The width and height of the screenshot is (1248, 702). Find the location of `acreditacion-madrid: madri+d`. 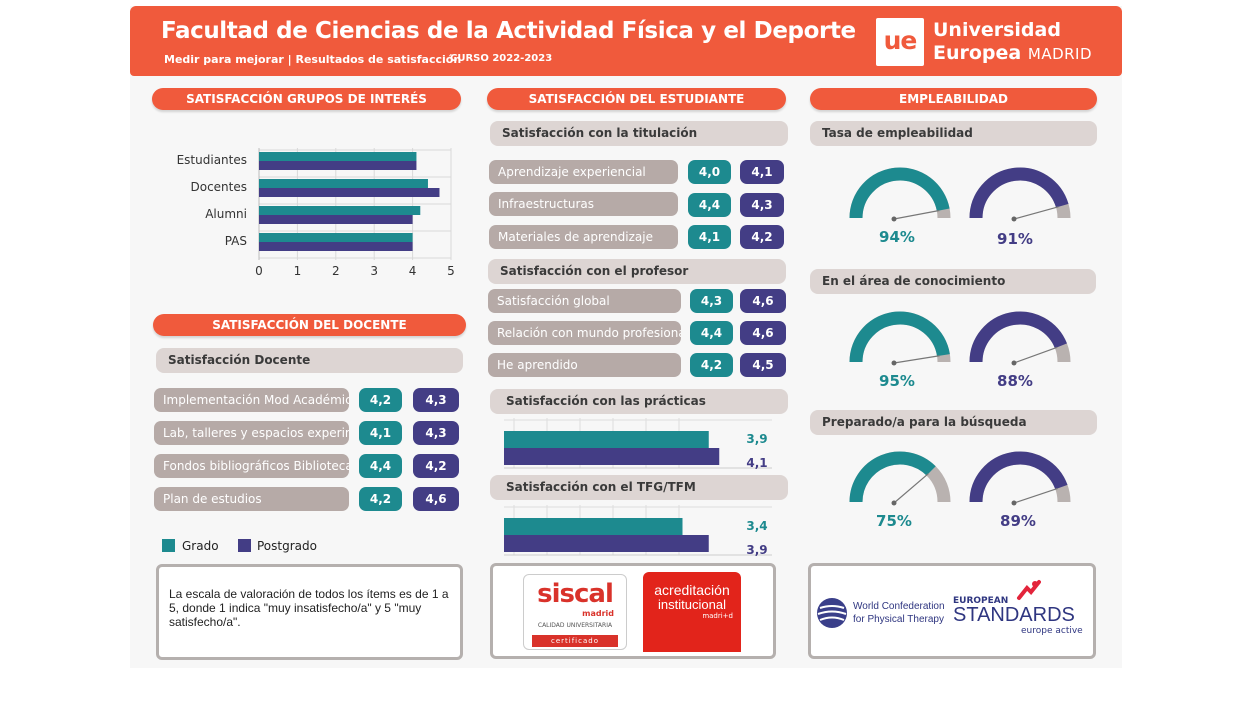

acreditacion-madrid: madri+d is located at coordinates (717, 616).